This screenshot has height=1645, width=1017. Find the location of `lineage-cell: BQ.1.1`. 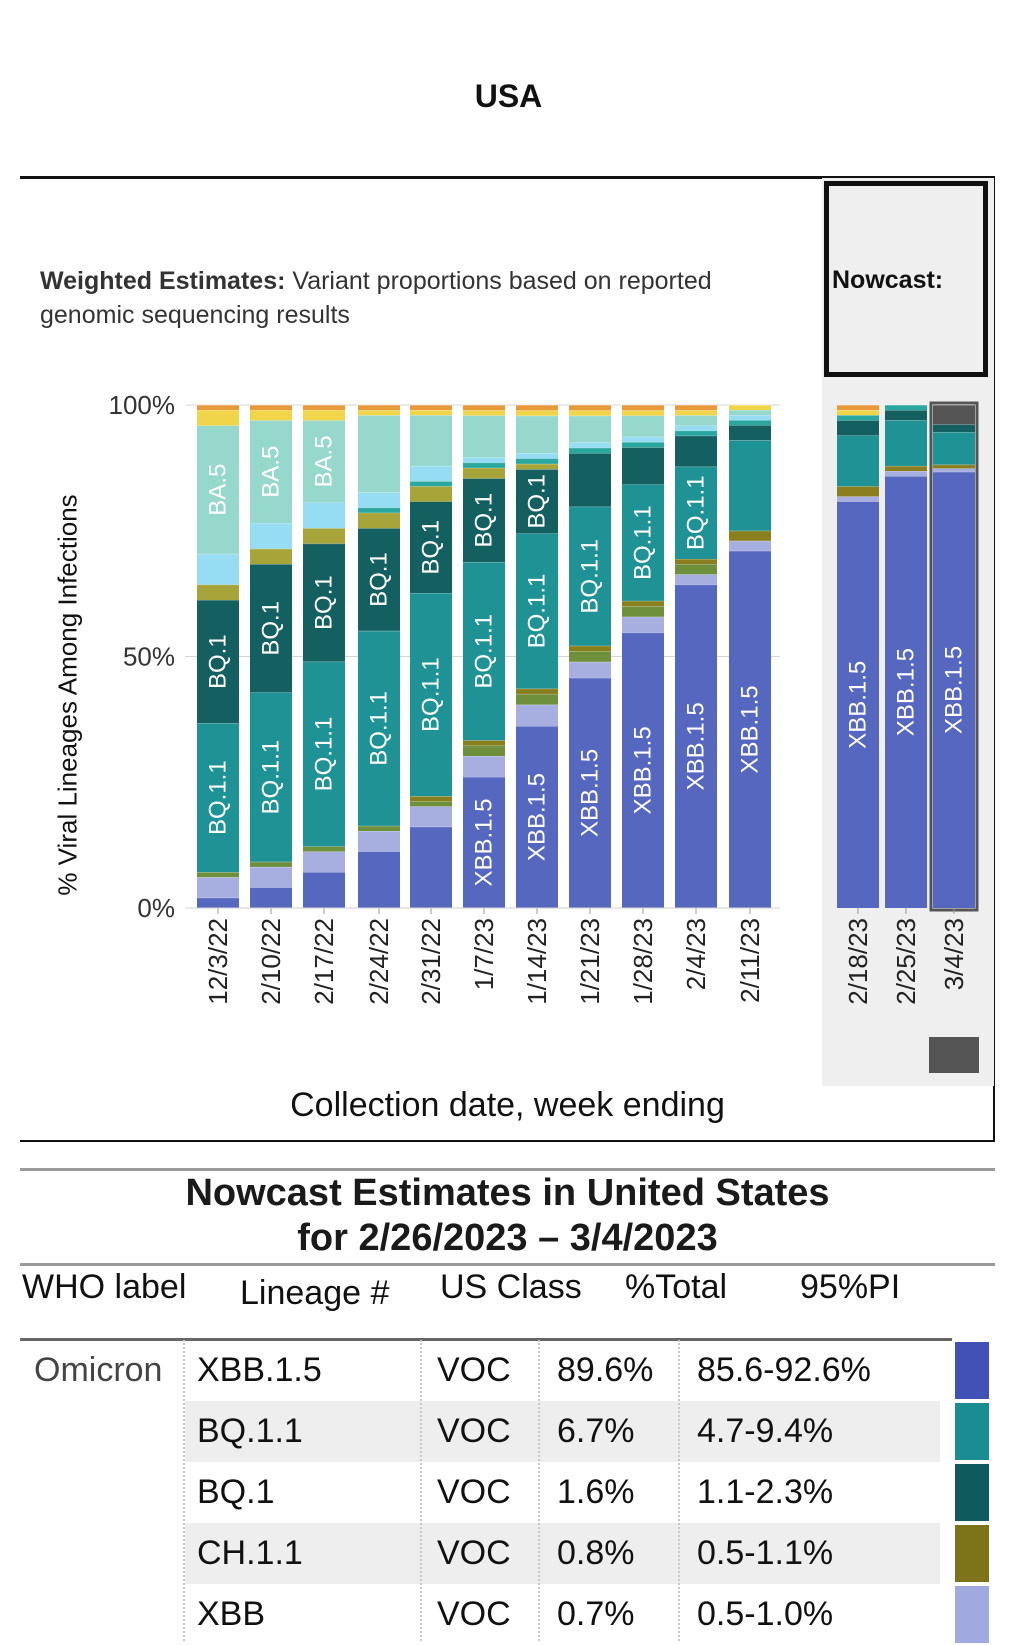

lineage-cell: BQ.1.1 is located at coordinates (305, 1431).